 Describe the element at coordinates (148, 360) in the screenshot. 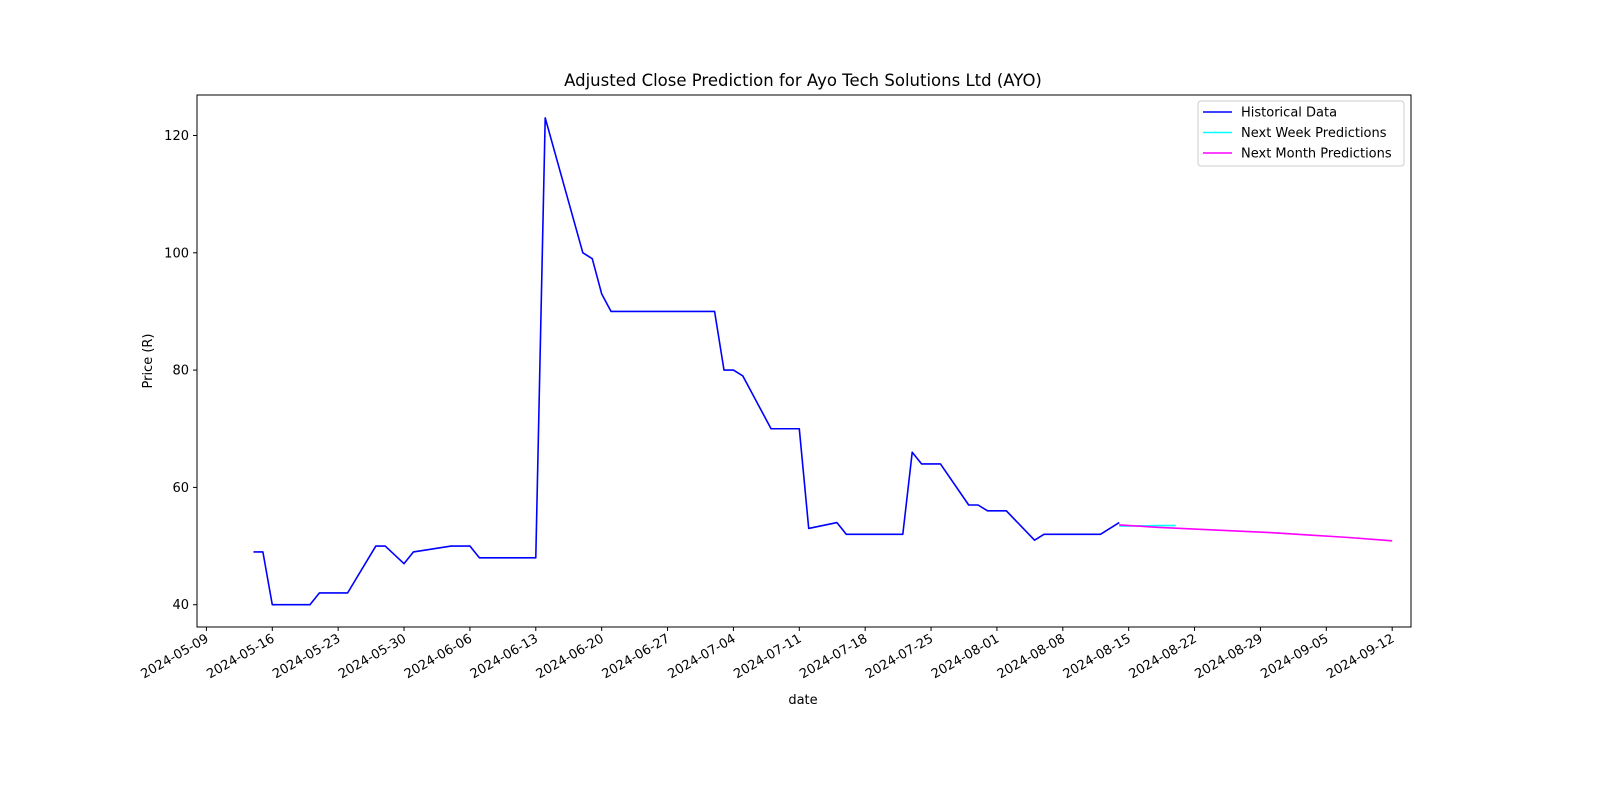

I see `y-axis-label: Price (R)` at that location.